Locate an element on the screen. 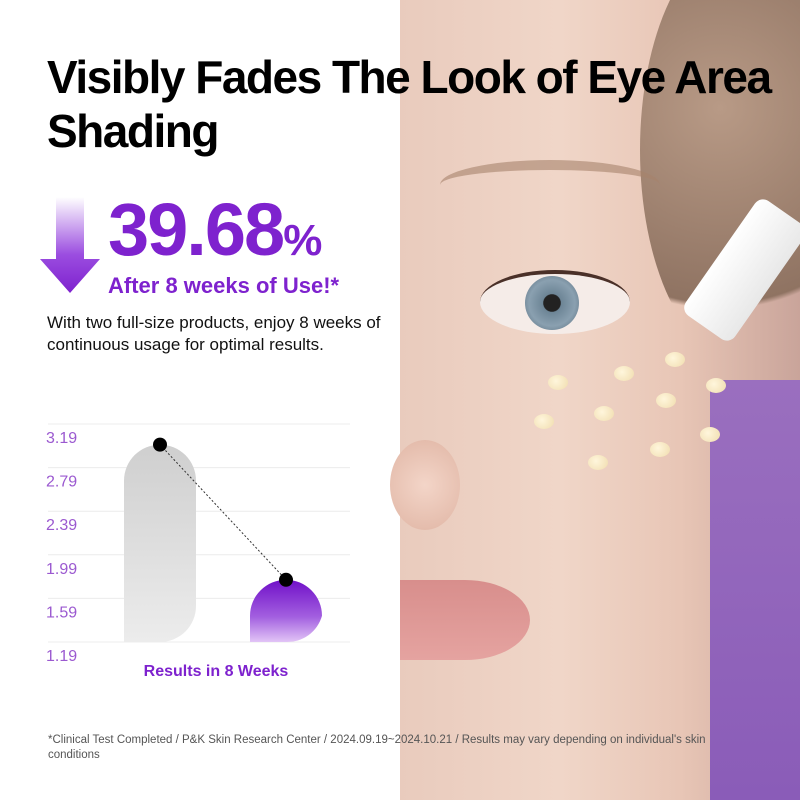 The height and width of the screenshot is (800, 800). x-axis-label: Results in 8 Weeks is located at coordinates (216, 671).